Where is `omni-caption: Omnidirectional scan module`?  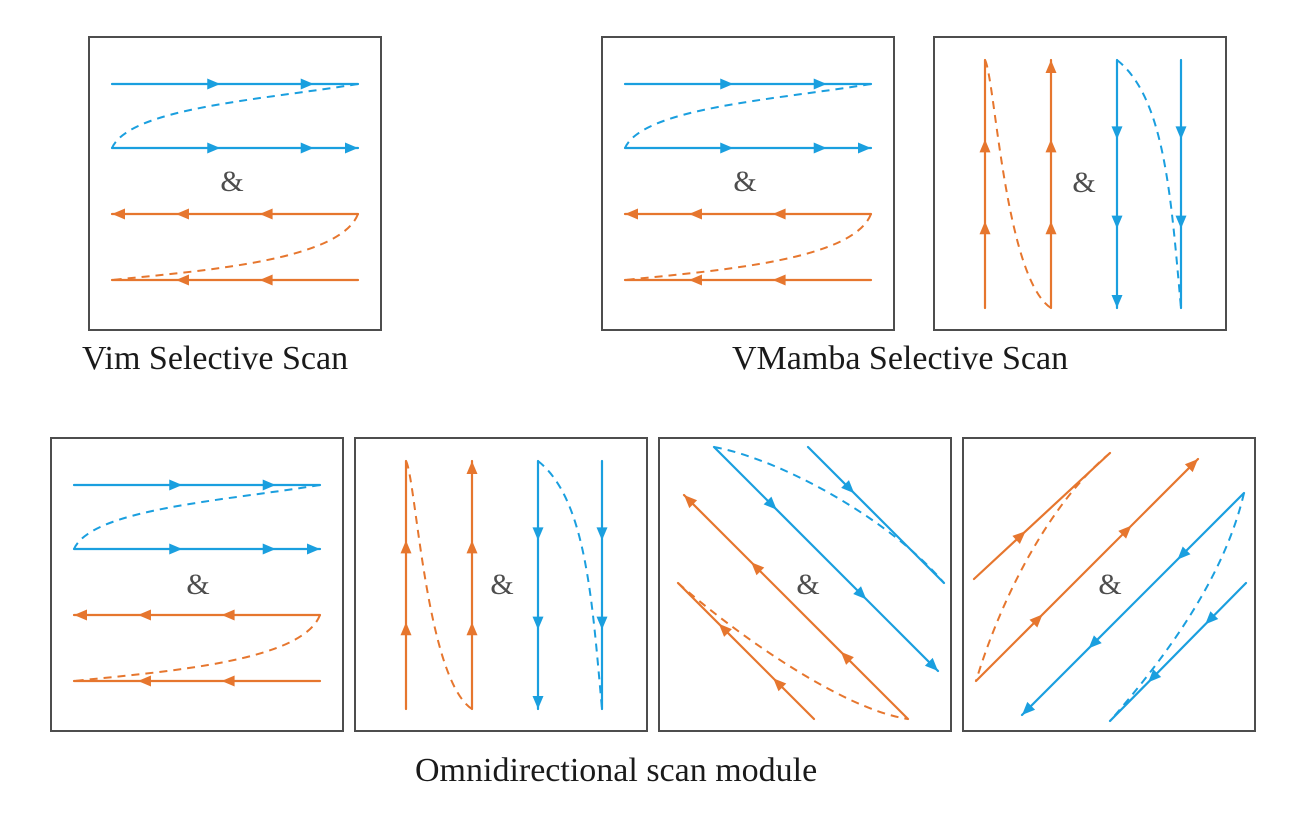 omni-caption: Omnidirectional scan module is located at coordinates (616, 770).